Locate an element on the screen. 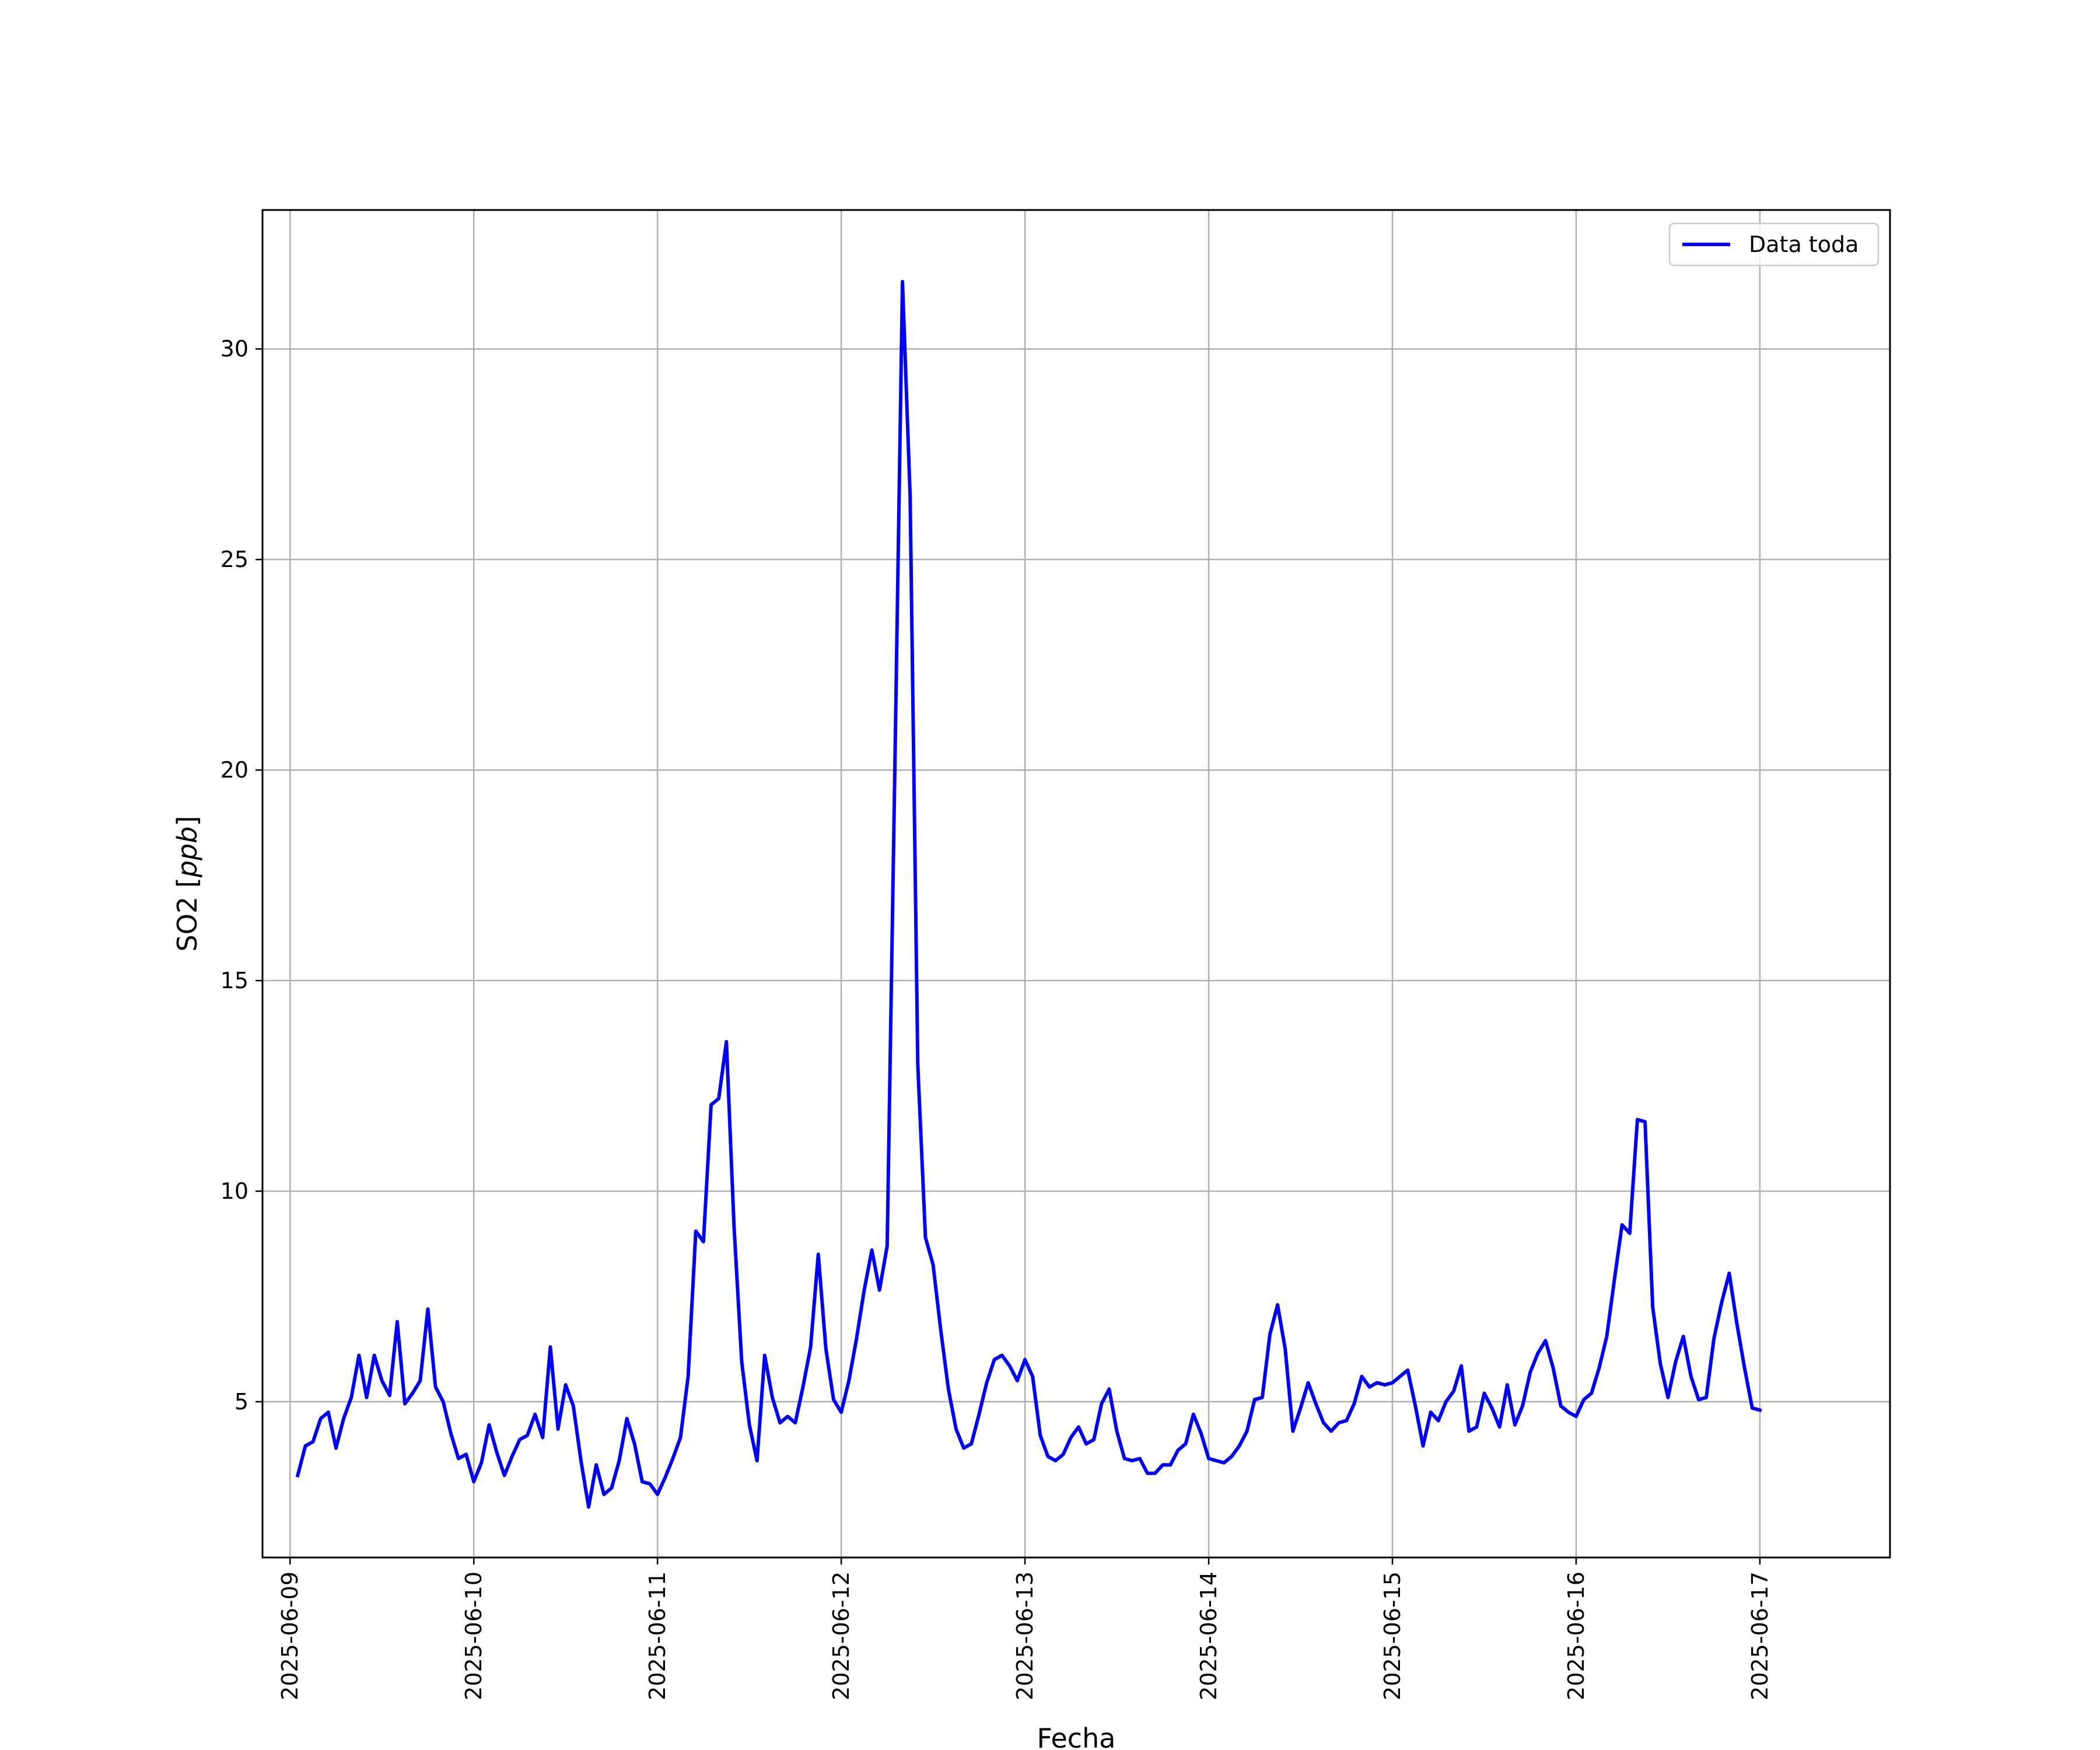 This screenshot has width=2100, height=1750. x-tick-label: 2025-06-14 is located at coordinates (1209, 1636).